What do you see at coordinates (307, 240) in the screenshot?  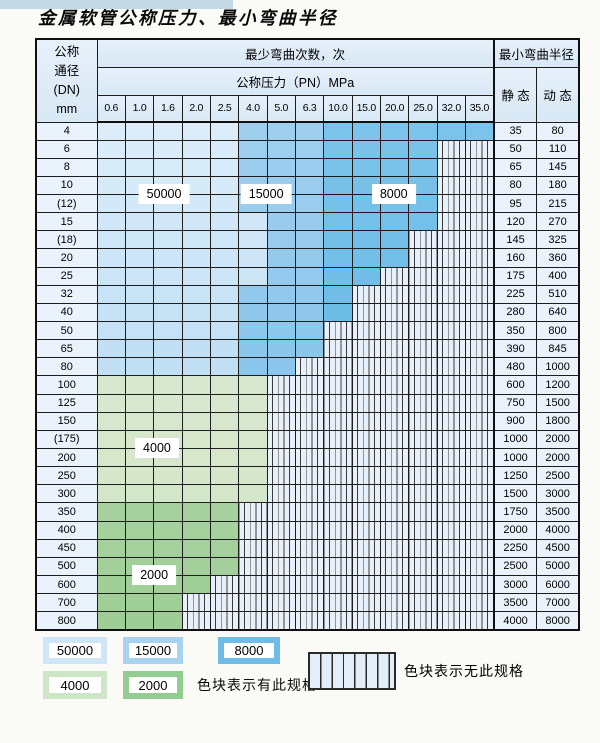 I see `table-row: (18) 145 325` at bounding box center [307, 240].